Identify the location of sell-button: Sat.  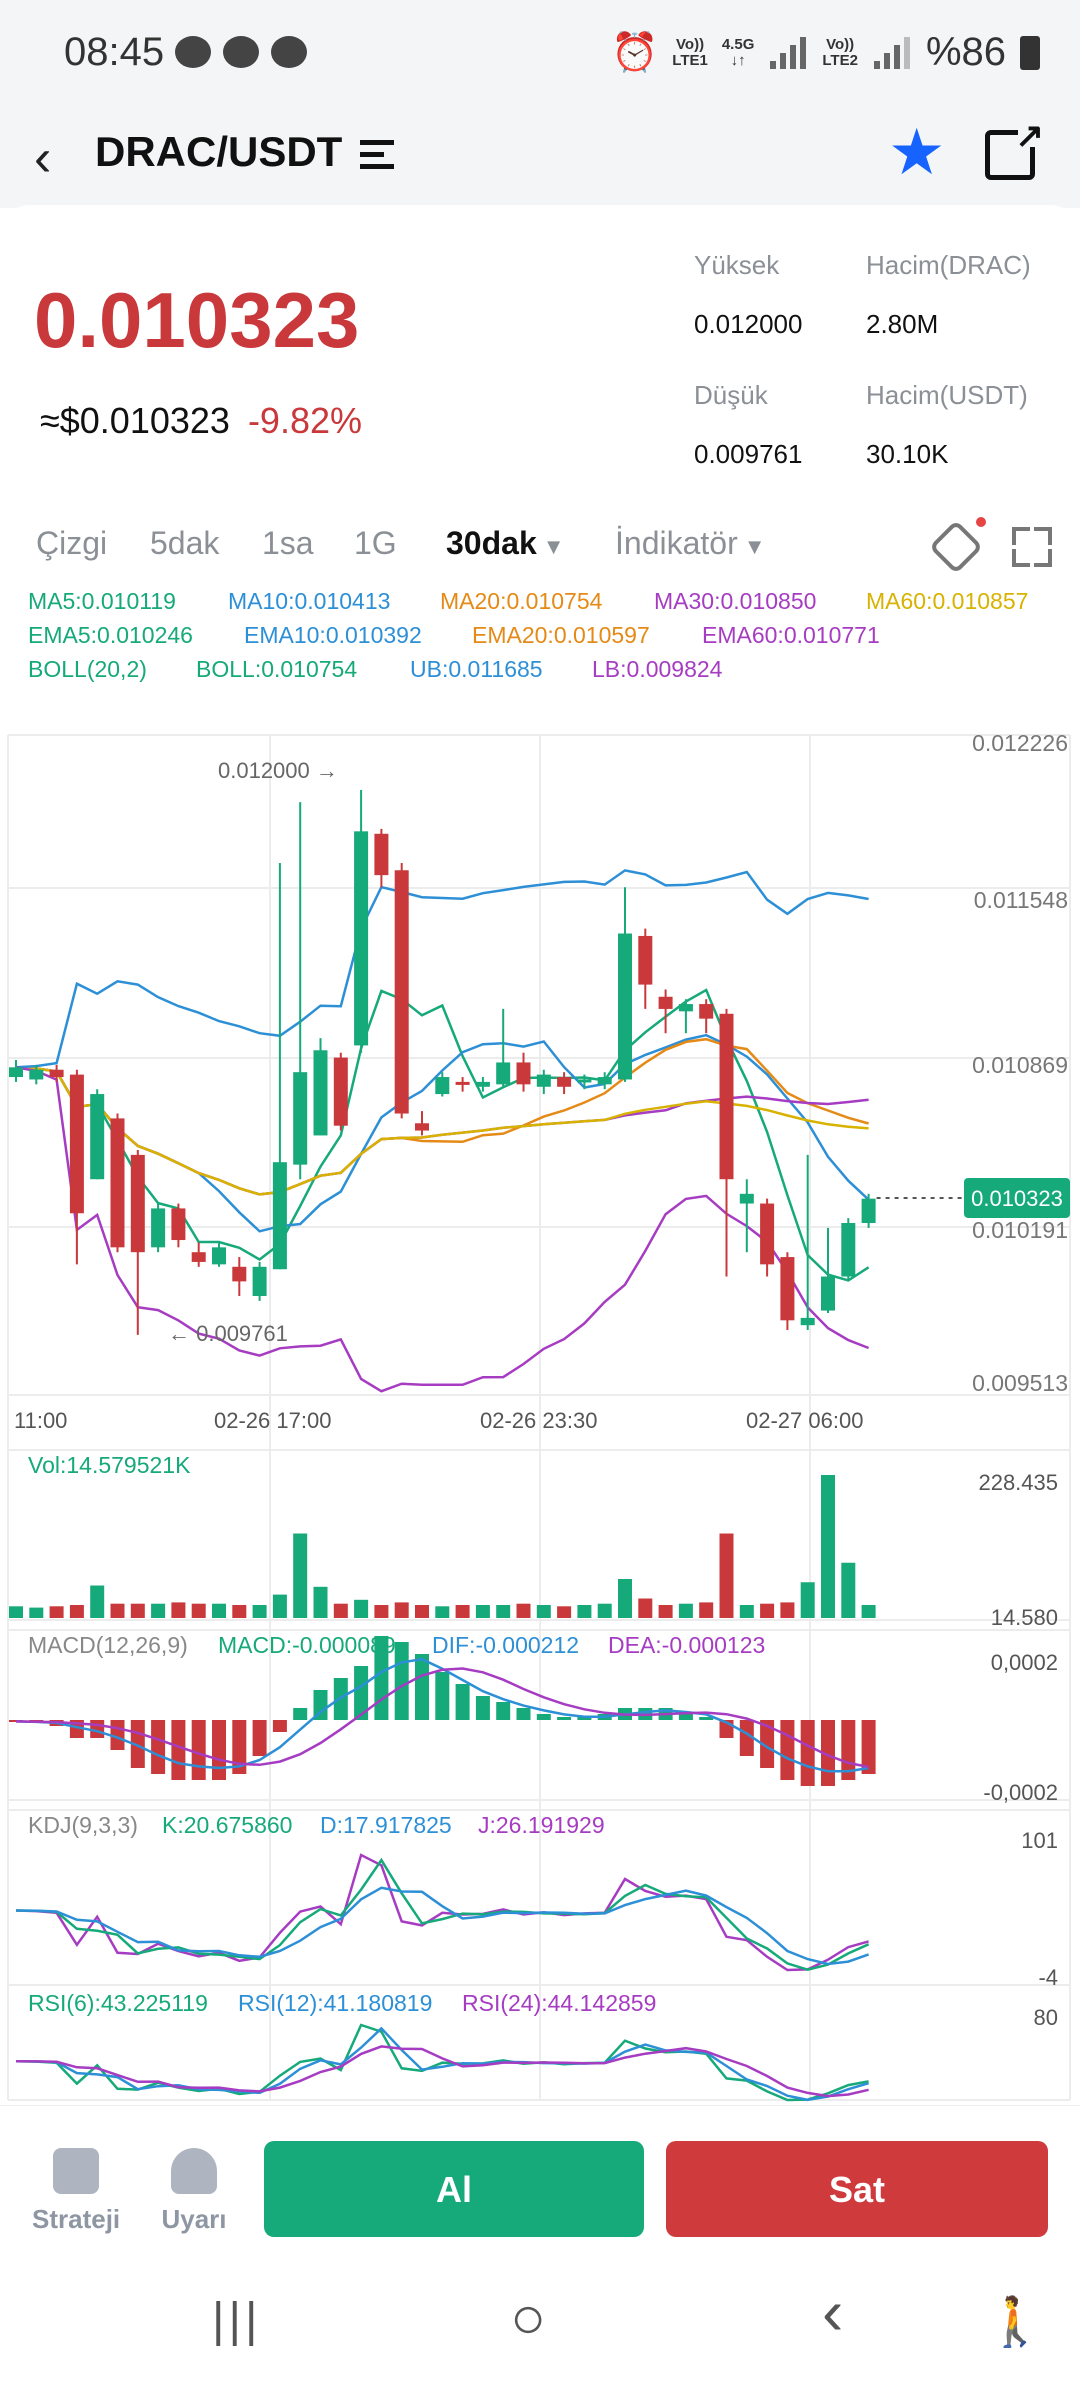
(857, 2189).